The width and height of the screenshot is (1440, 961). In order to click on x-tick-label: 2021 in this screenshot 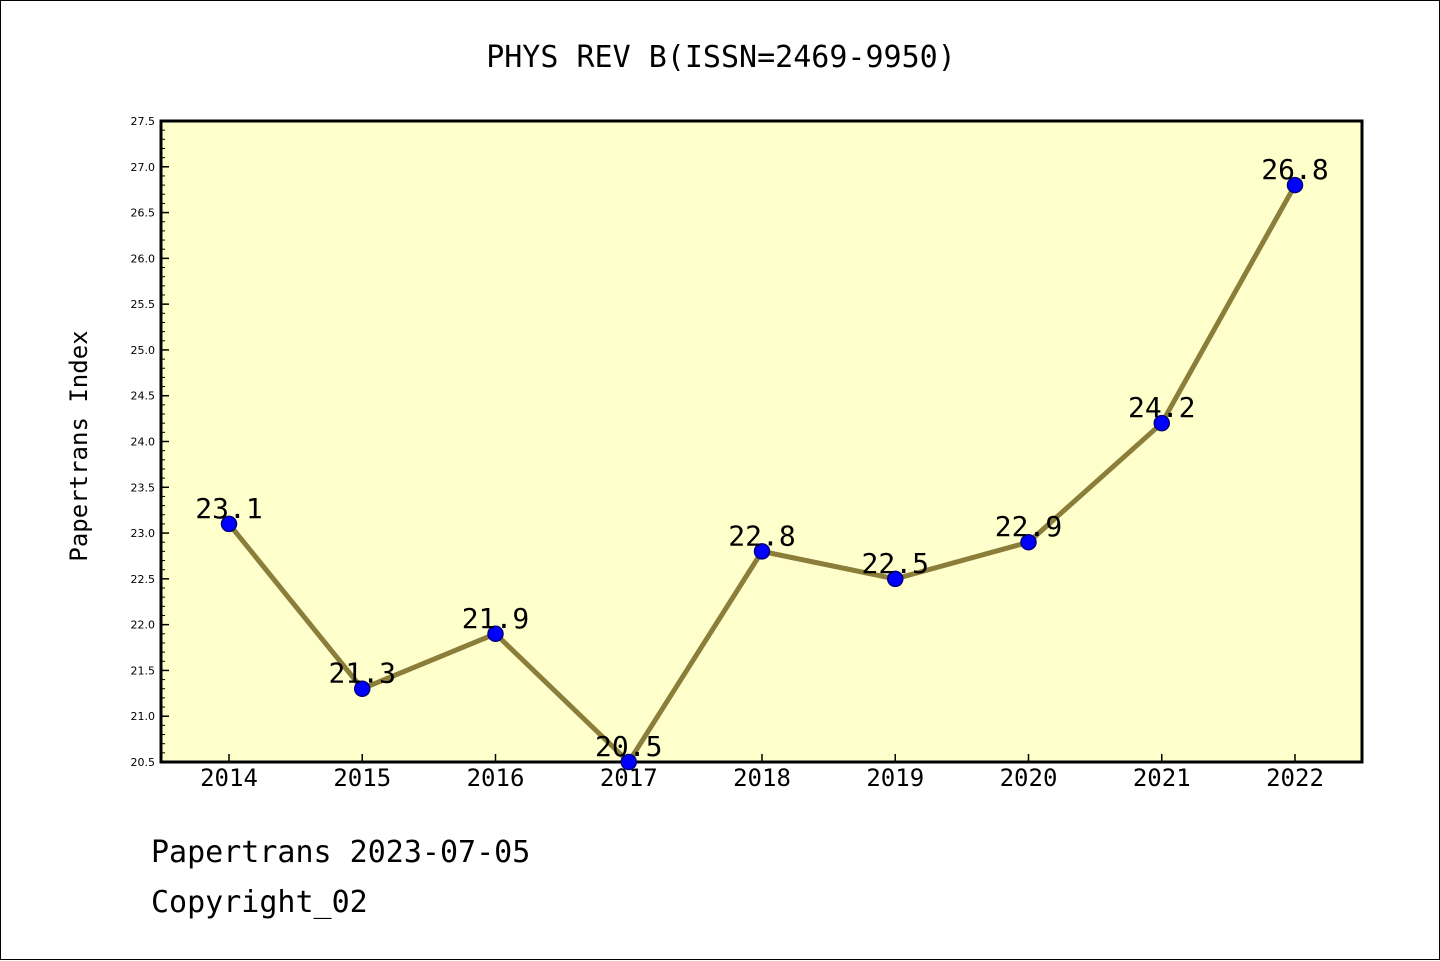, I will do `click(1162, 778)`.